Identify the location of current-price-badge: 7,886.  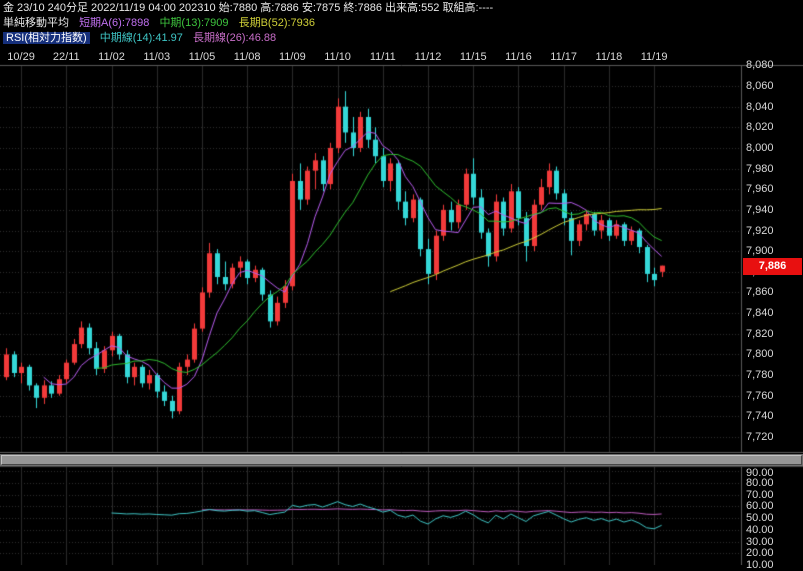
(772, 266).